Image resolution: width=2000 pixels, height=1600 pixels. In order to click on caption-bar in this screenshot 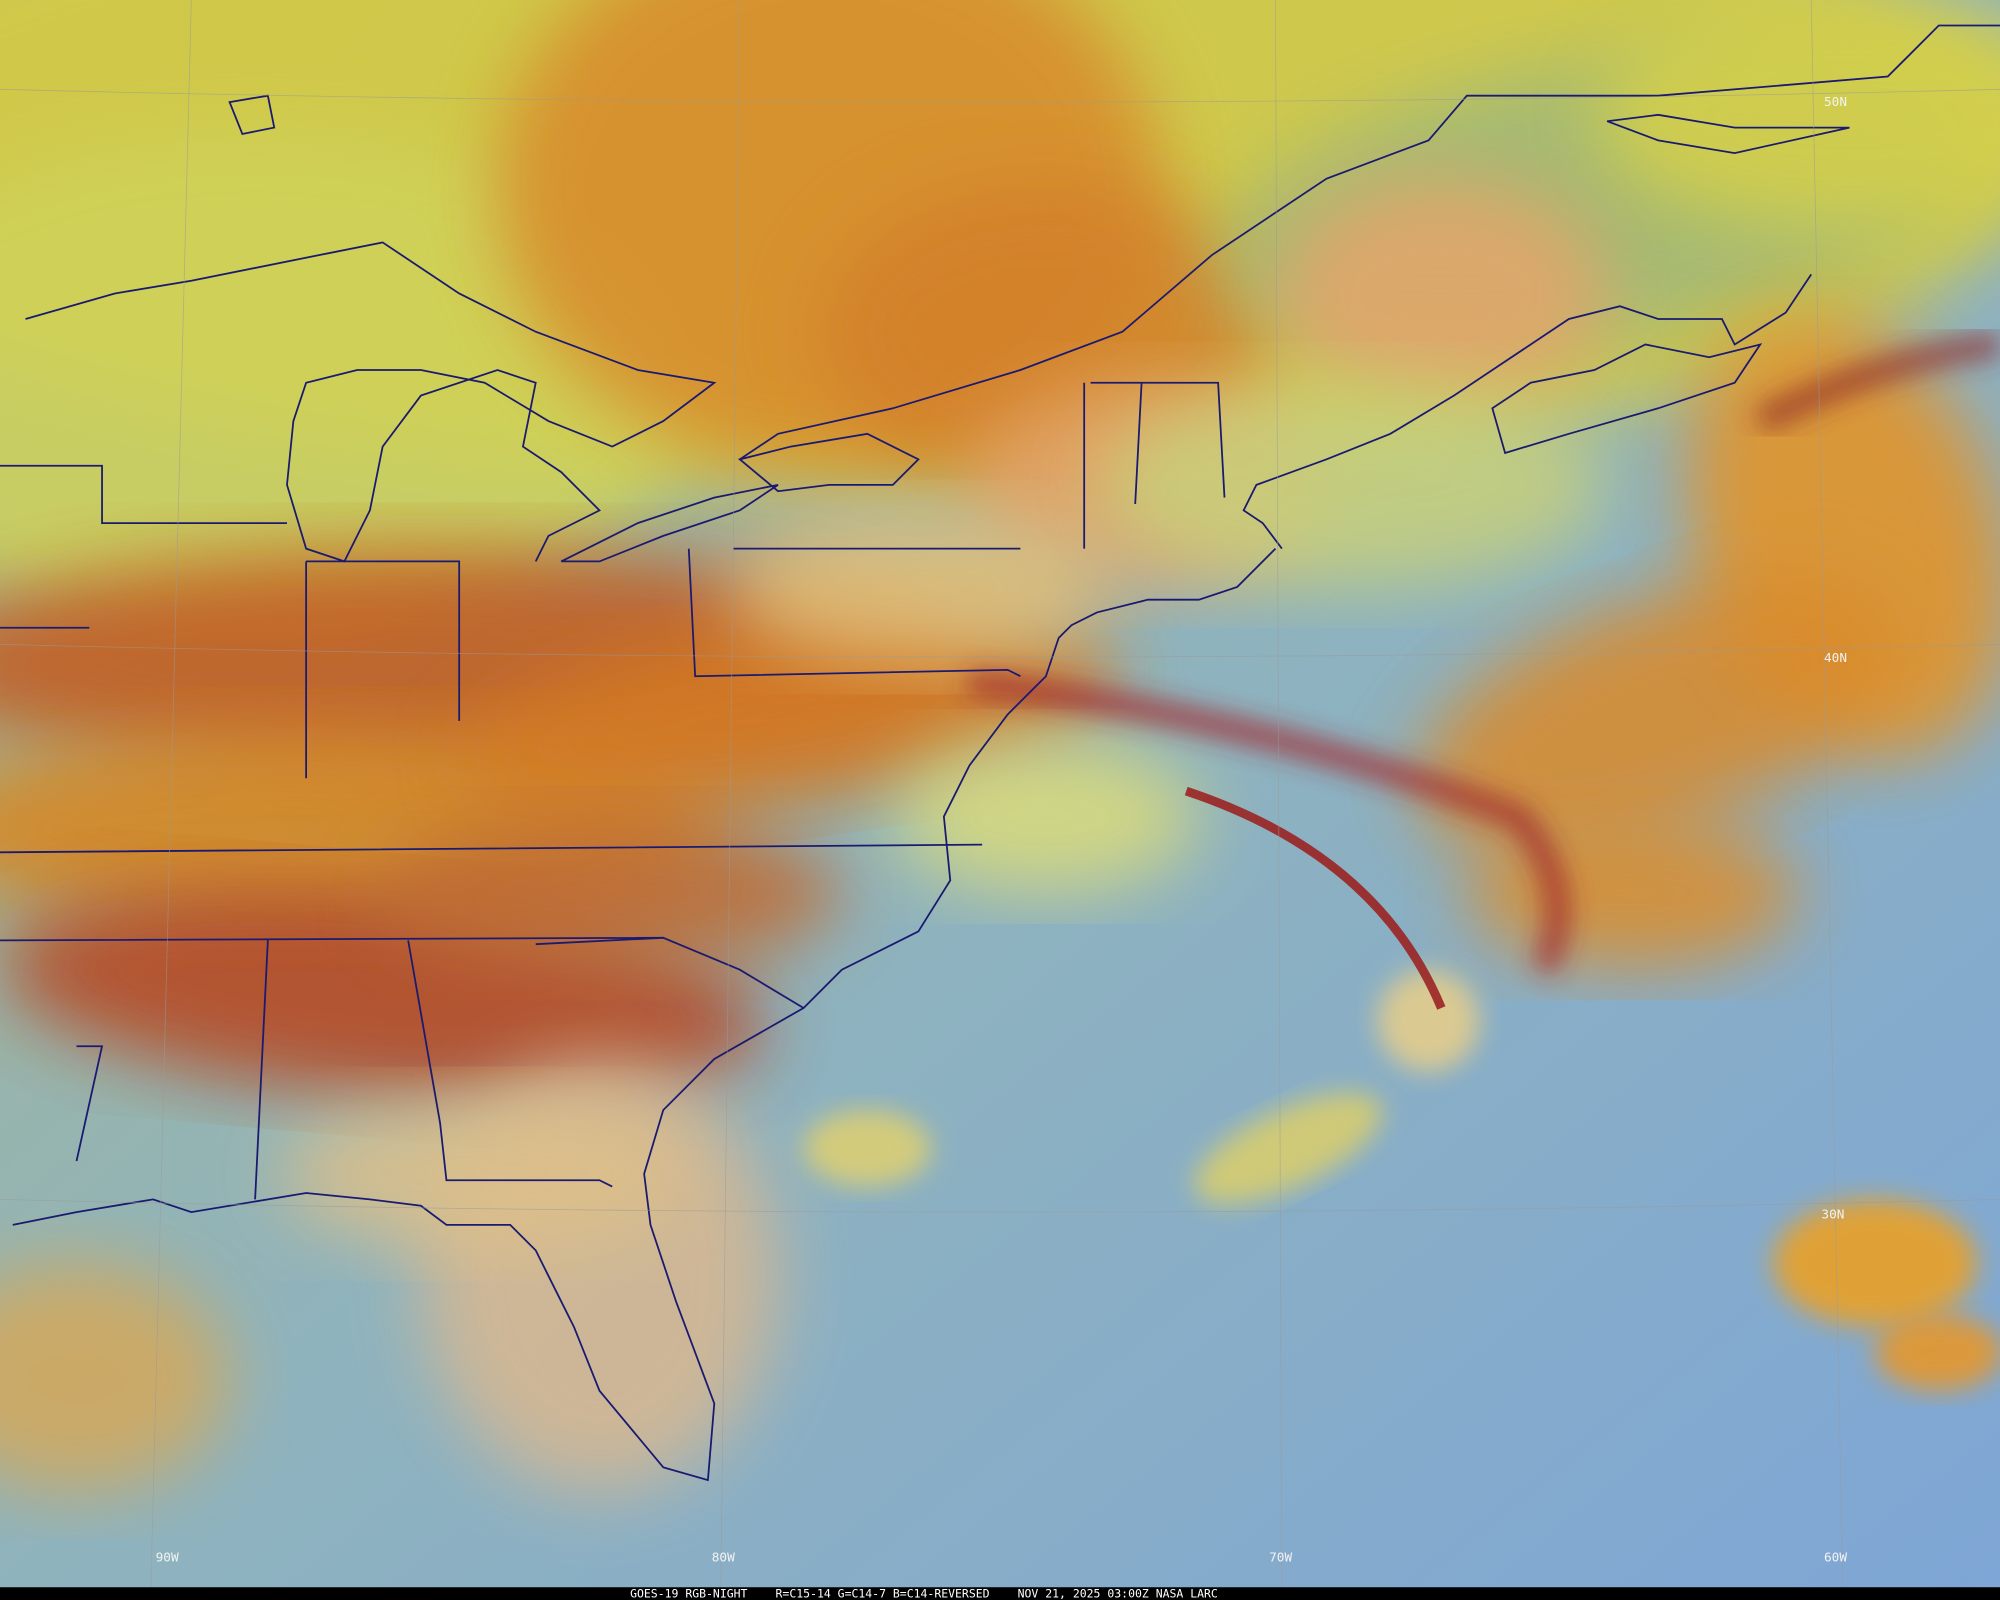, I will do `click(1000, 1593)`.